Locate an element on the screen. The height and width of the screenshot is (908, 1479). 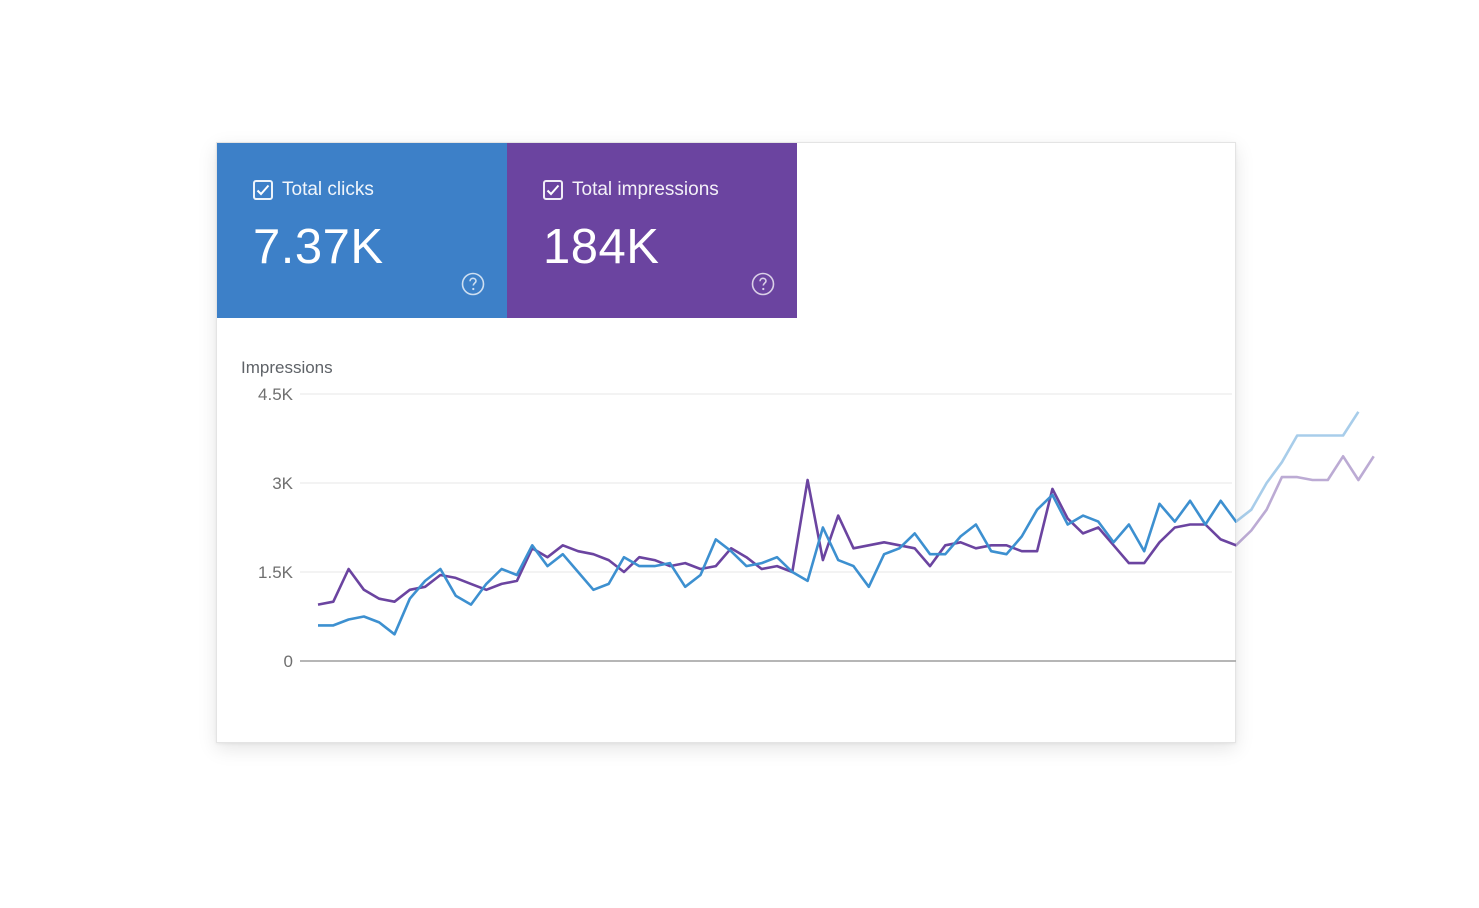
total-impressions-checkbox is located at coordinates (553, 190).